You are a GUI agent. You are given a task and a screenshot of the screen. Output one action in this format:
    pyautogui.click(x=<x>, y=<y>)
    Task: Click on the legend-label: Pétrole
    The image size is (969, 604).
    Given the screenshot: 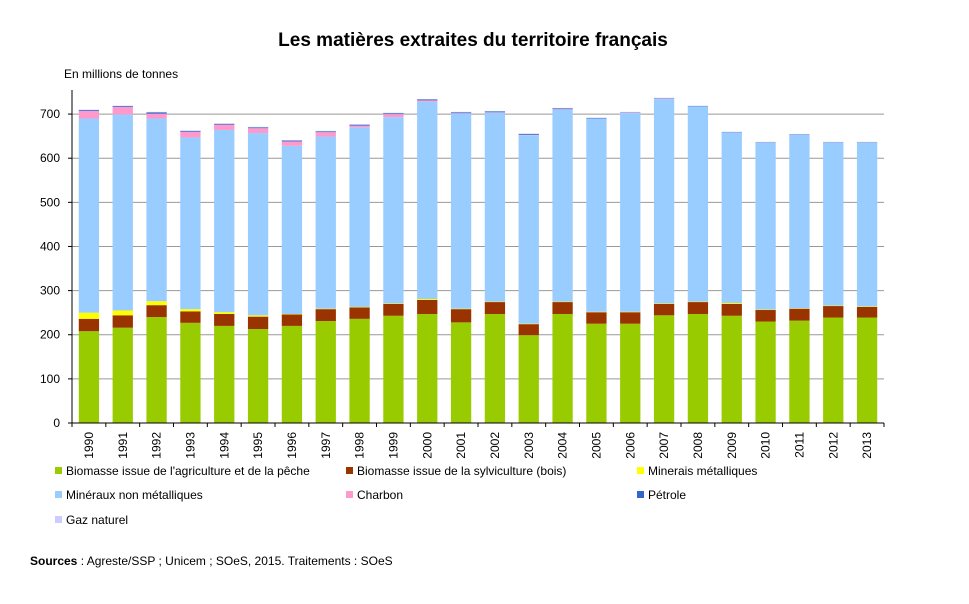 What is the action you would take?
    pyautogui.click(x=667, y=495)
    